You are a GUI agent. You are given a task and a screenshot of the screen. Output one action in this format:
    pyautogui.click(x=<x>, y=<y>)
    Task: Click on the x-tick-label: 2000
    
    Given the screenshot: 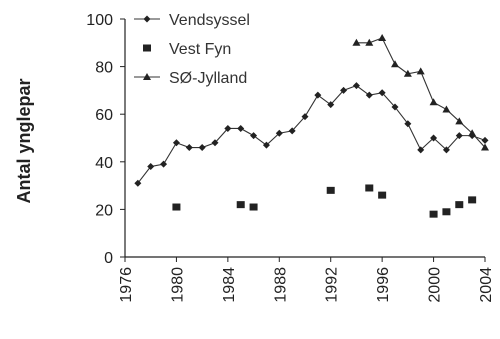 What is the action you would take?
    pyautogui.click(x=435, y=285)
    